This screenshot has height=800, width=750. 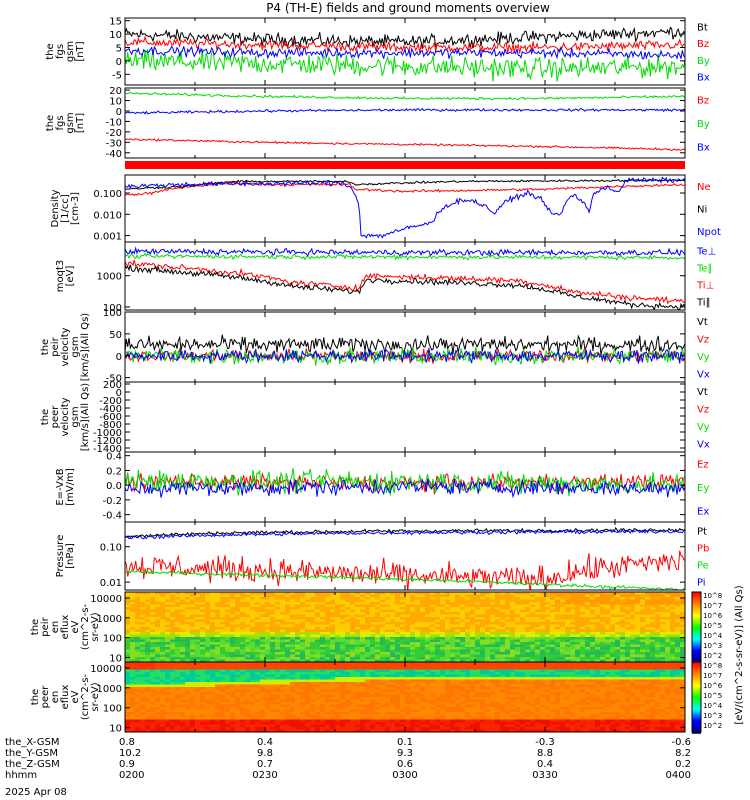 What do you see at coordinates (32, 764) in the screenshot?
I see `orbit-row-label: the_Z-GSM` at bounding box center [32, 764].